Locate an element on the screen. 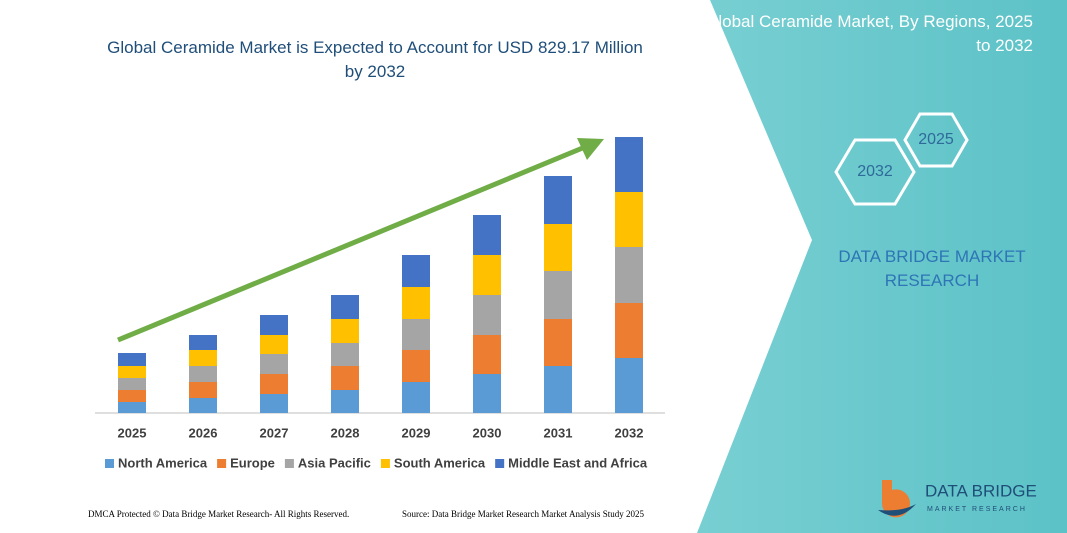  x-tick-label: 2029 is located at coordinates (416, 432).